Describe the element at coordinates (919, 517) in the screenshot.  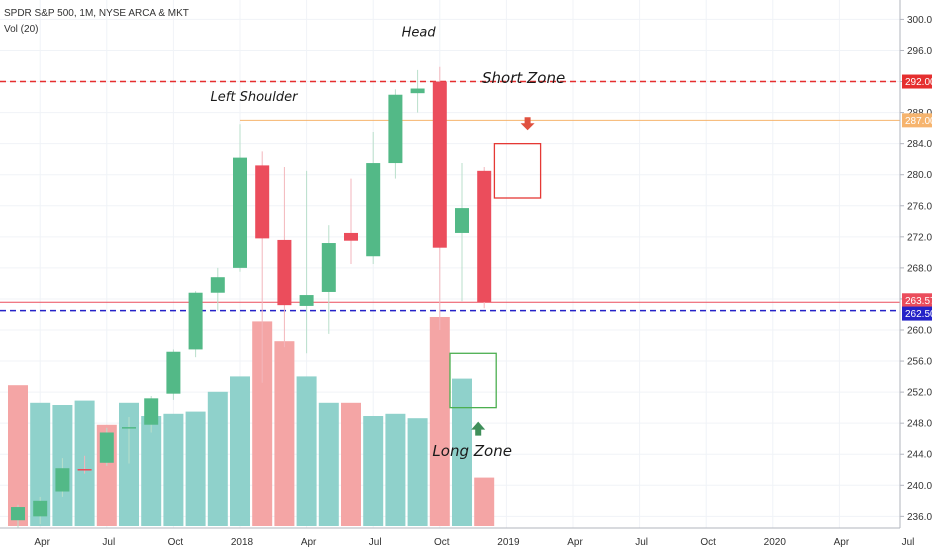
I see `price-tick-label: 236.00` at that location.